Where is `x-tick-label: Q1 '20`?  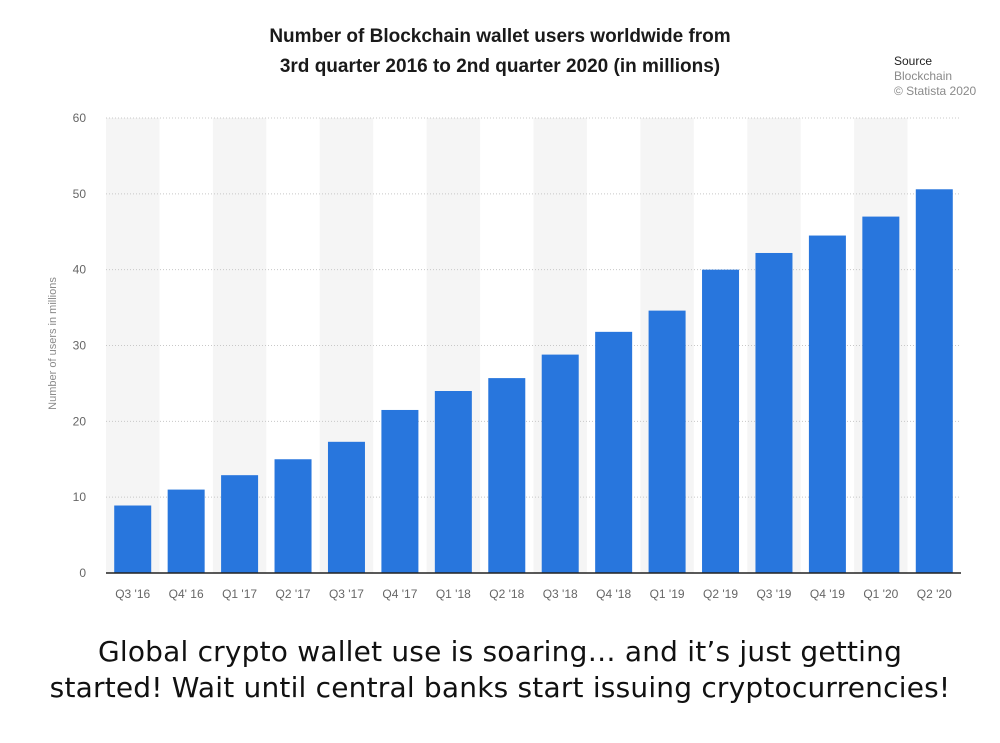 x-tick-label: Q1 '20 is located at coordinates (880, 594).